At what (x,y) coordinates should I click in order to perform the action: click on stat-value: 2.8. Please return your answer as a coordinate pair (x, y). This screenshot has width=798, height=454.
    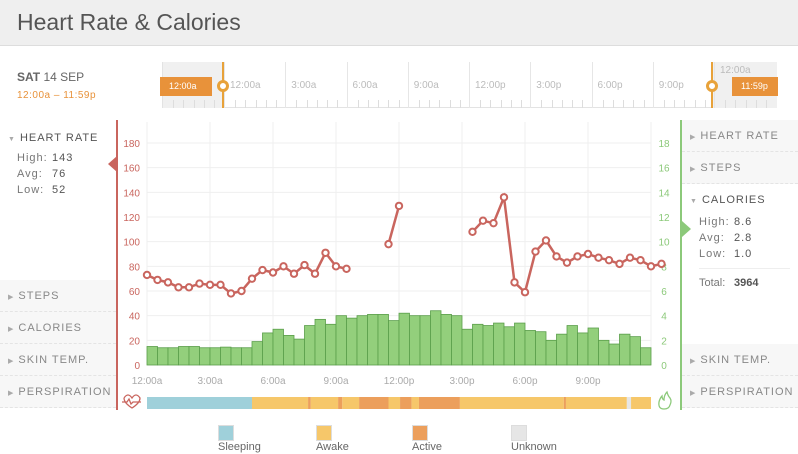
    Looking at the image, I should click on (743, 238).